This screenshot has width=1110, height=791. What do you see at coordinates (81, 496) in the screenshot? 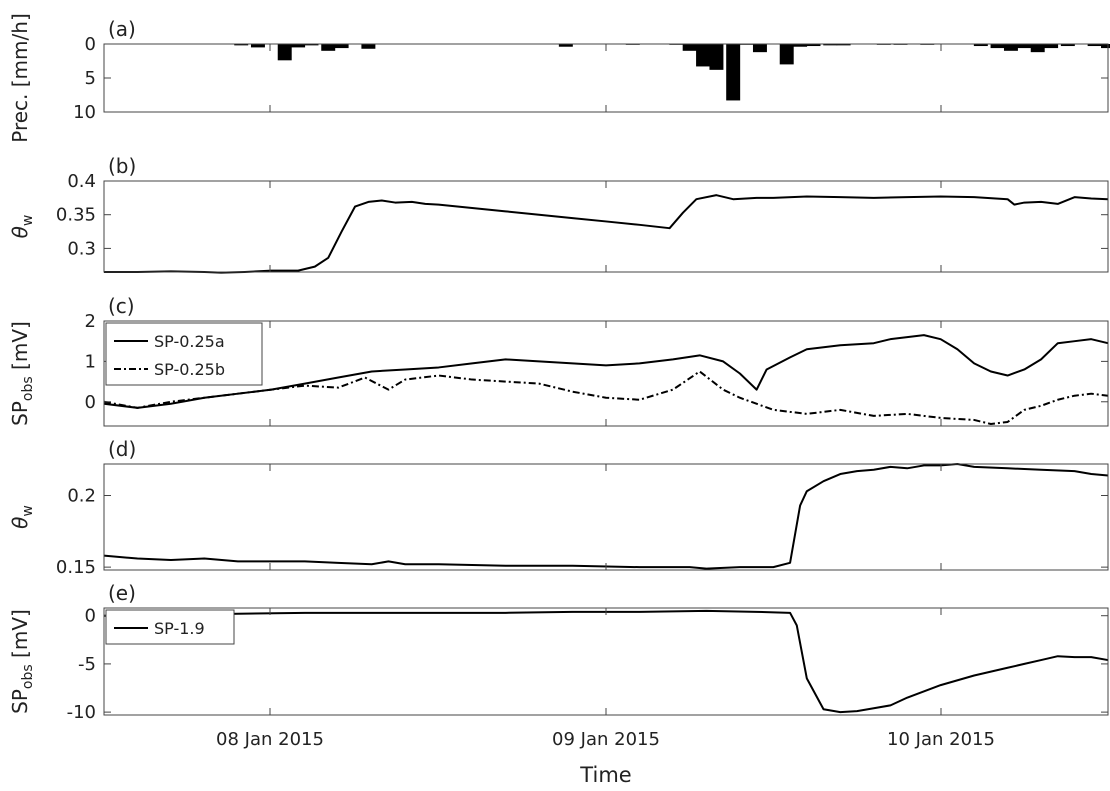
I see `y-tick-label: 0.2` at bounding box center [81, 496].